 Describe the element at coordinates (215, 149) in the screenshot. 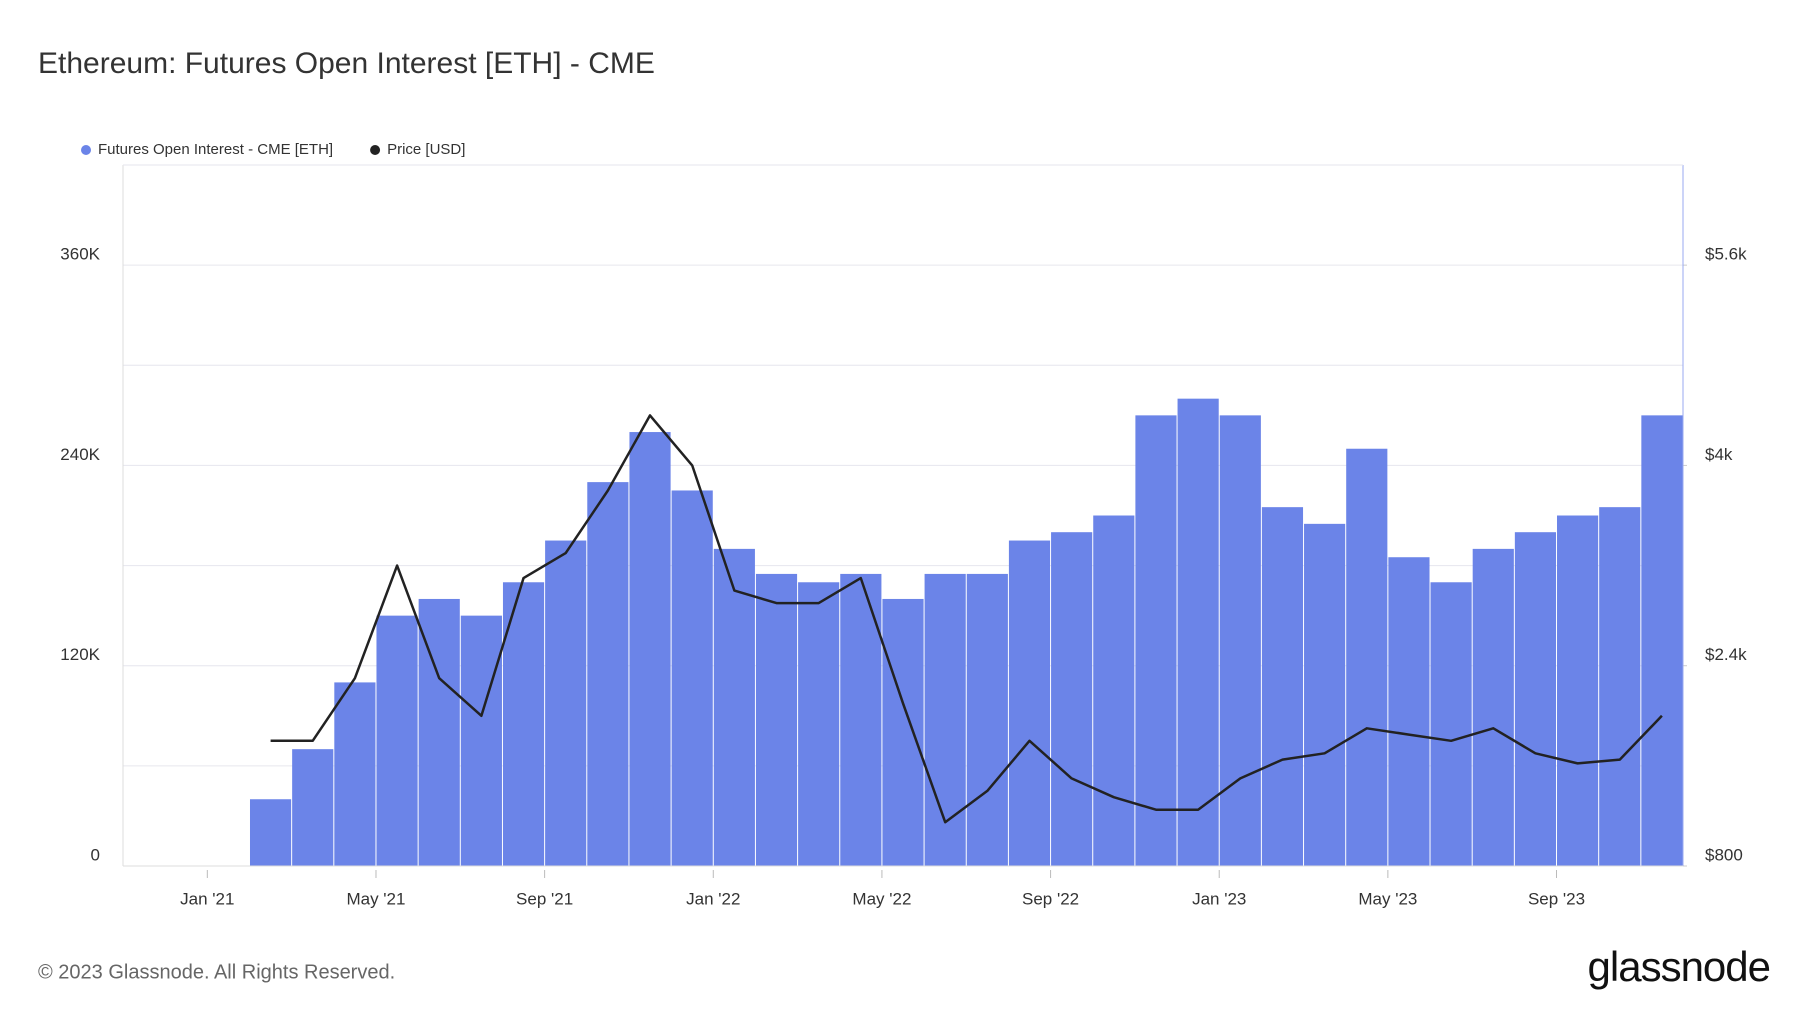

I see `legend-label: Futures Open Interest - CME [ETH]` at that location.